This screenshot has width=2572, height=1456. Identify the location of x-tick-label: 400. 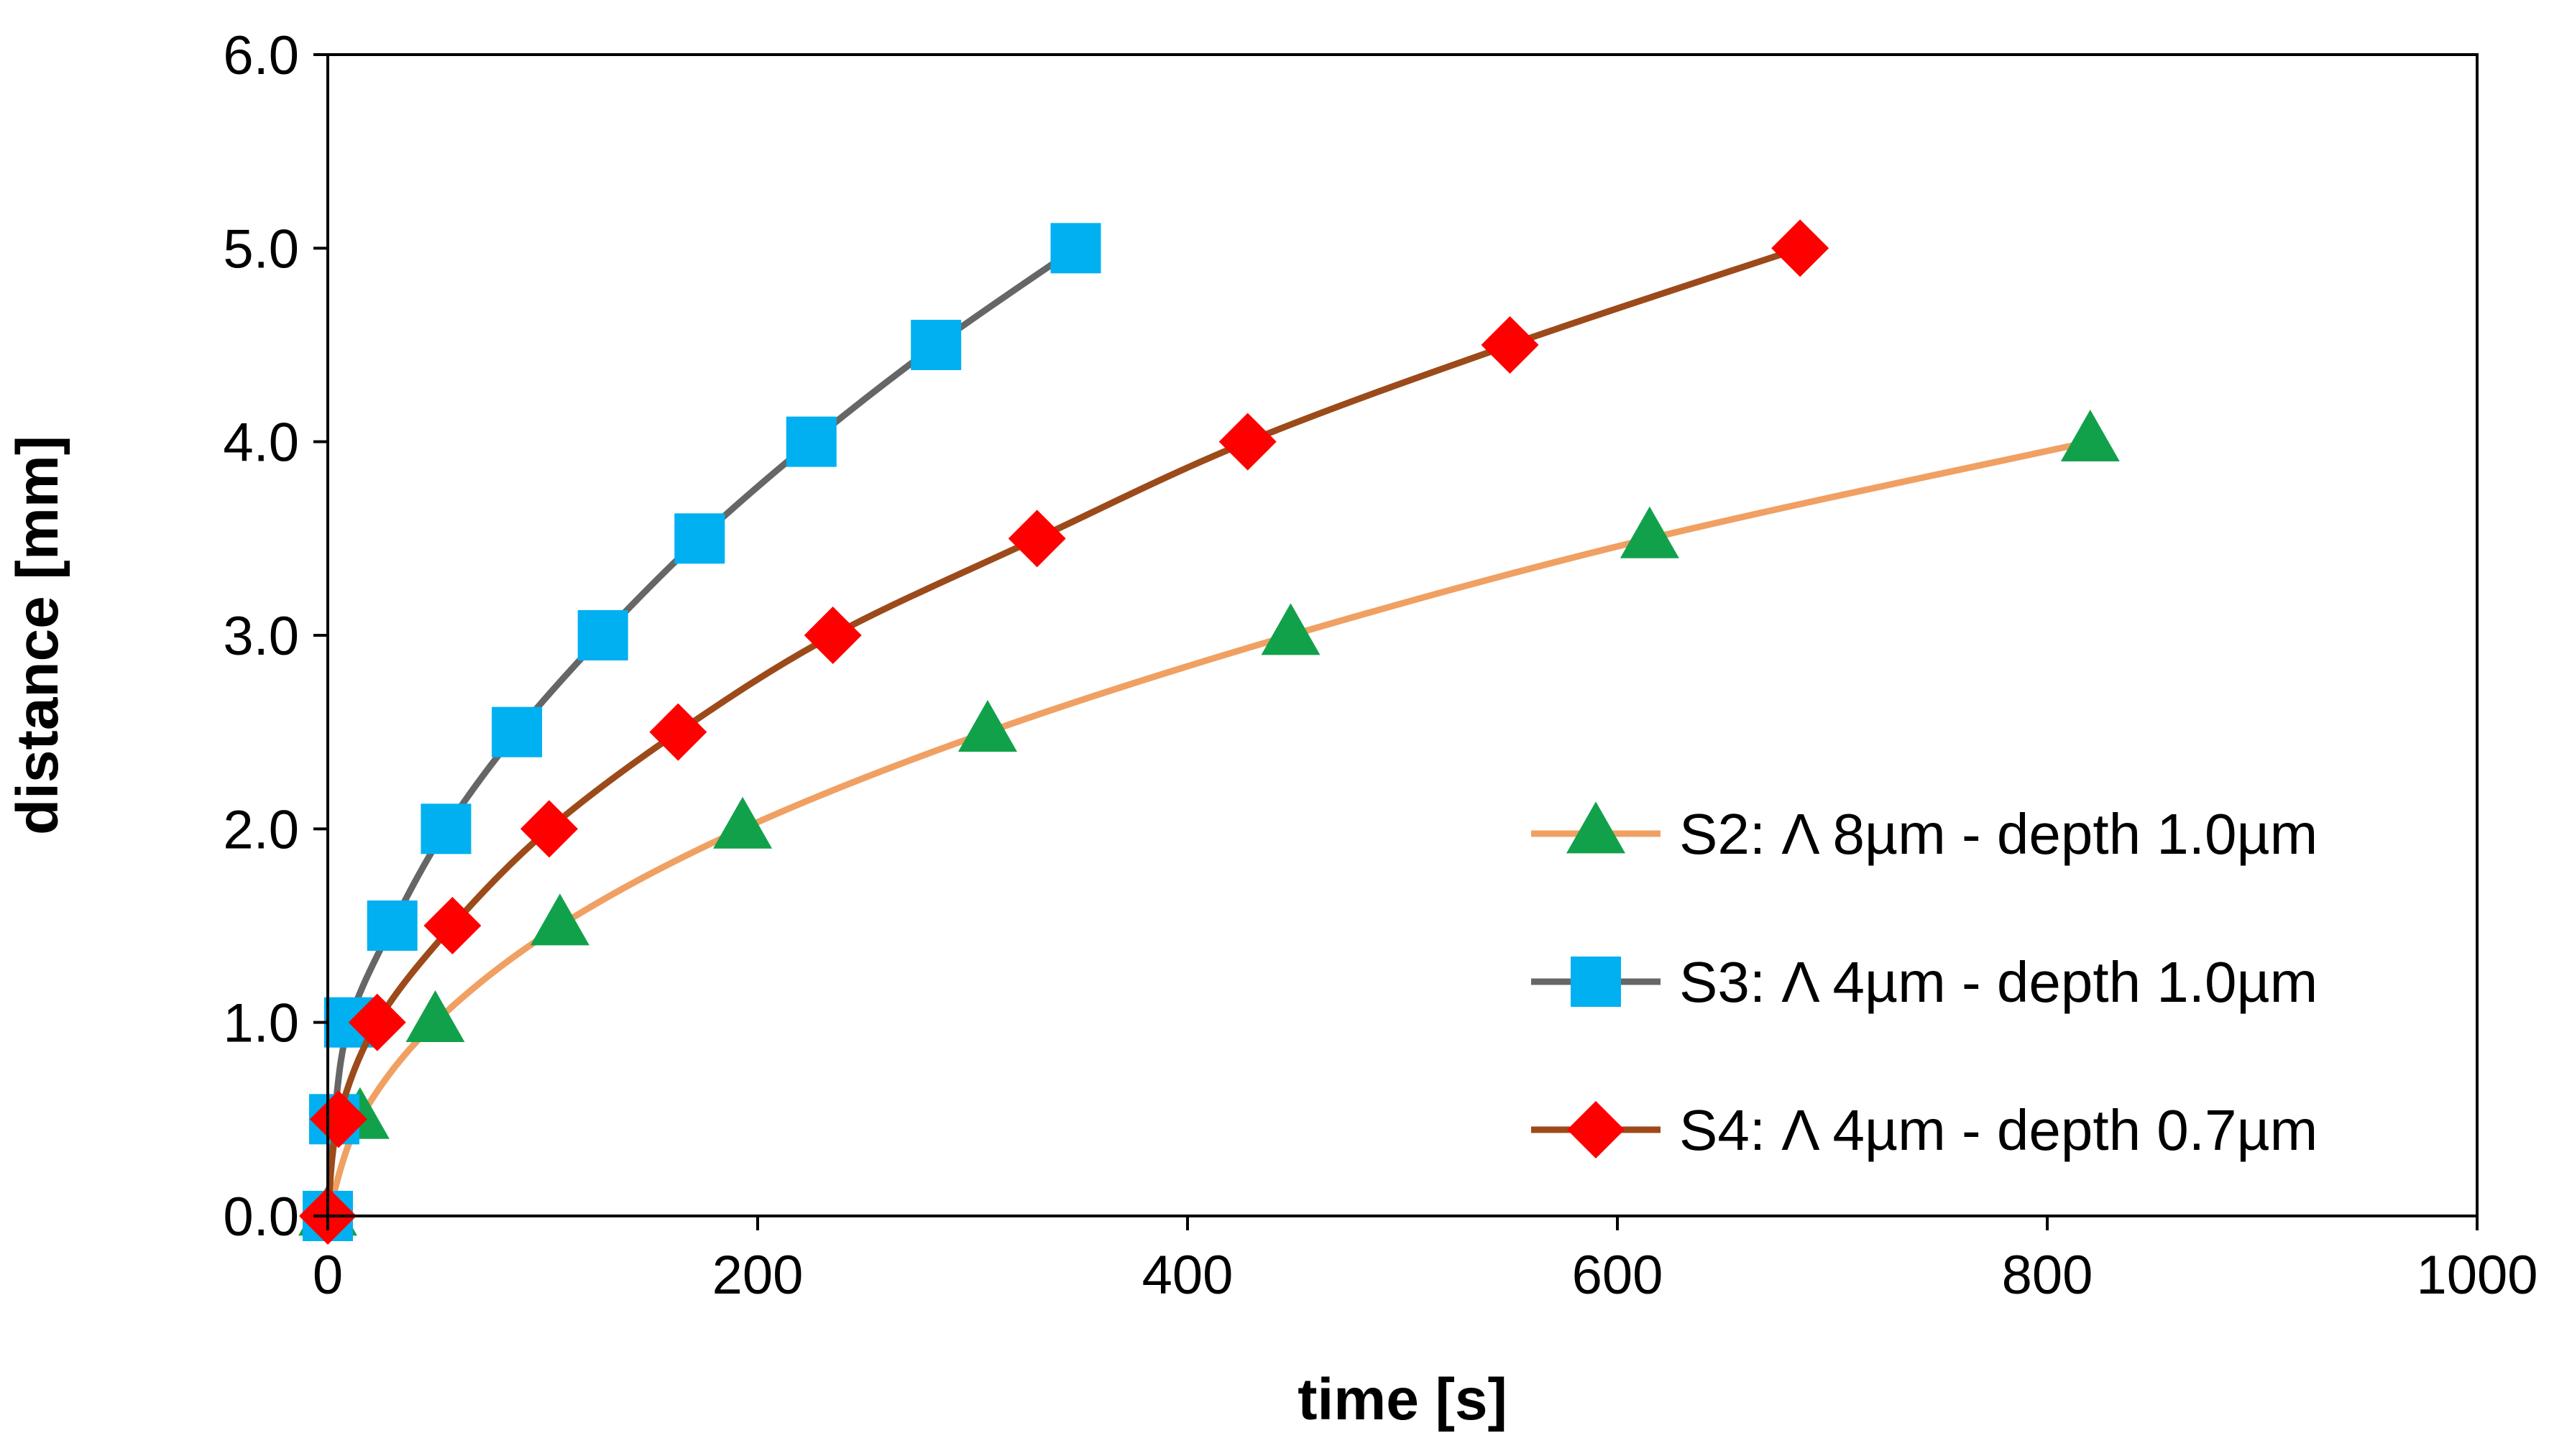
(1188, 1275).